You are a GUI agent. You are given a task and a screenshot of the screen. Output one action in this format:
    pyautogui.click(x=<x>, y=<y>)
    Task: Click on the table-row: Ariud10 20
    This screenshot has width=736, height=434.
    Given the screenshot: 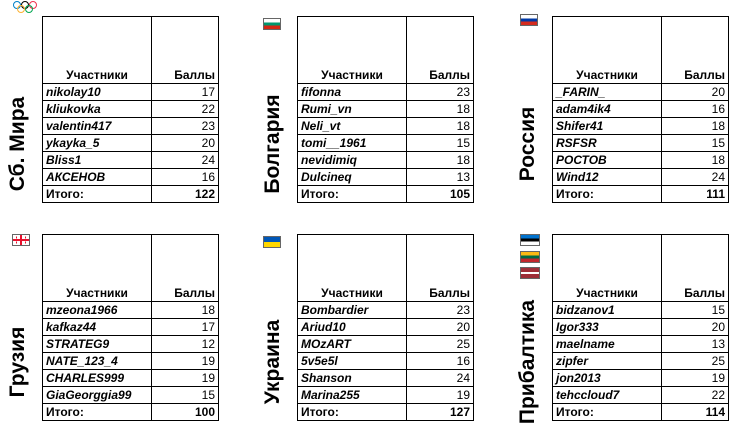 What is the action you would take?
    pyautogui.click(x=385, y=327)
    